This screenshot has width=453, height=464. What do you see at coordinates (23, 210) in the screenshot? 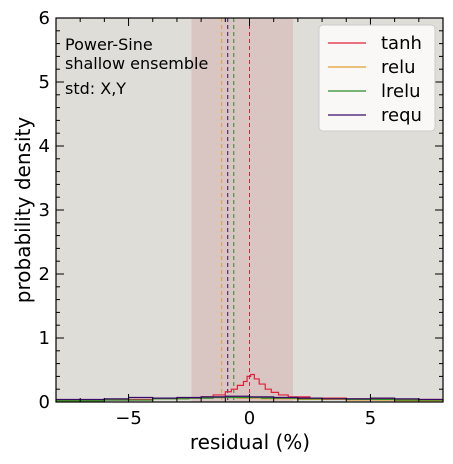
I see `y-axis-title: probability density` at bounding box center [23, 210].